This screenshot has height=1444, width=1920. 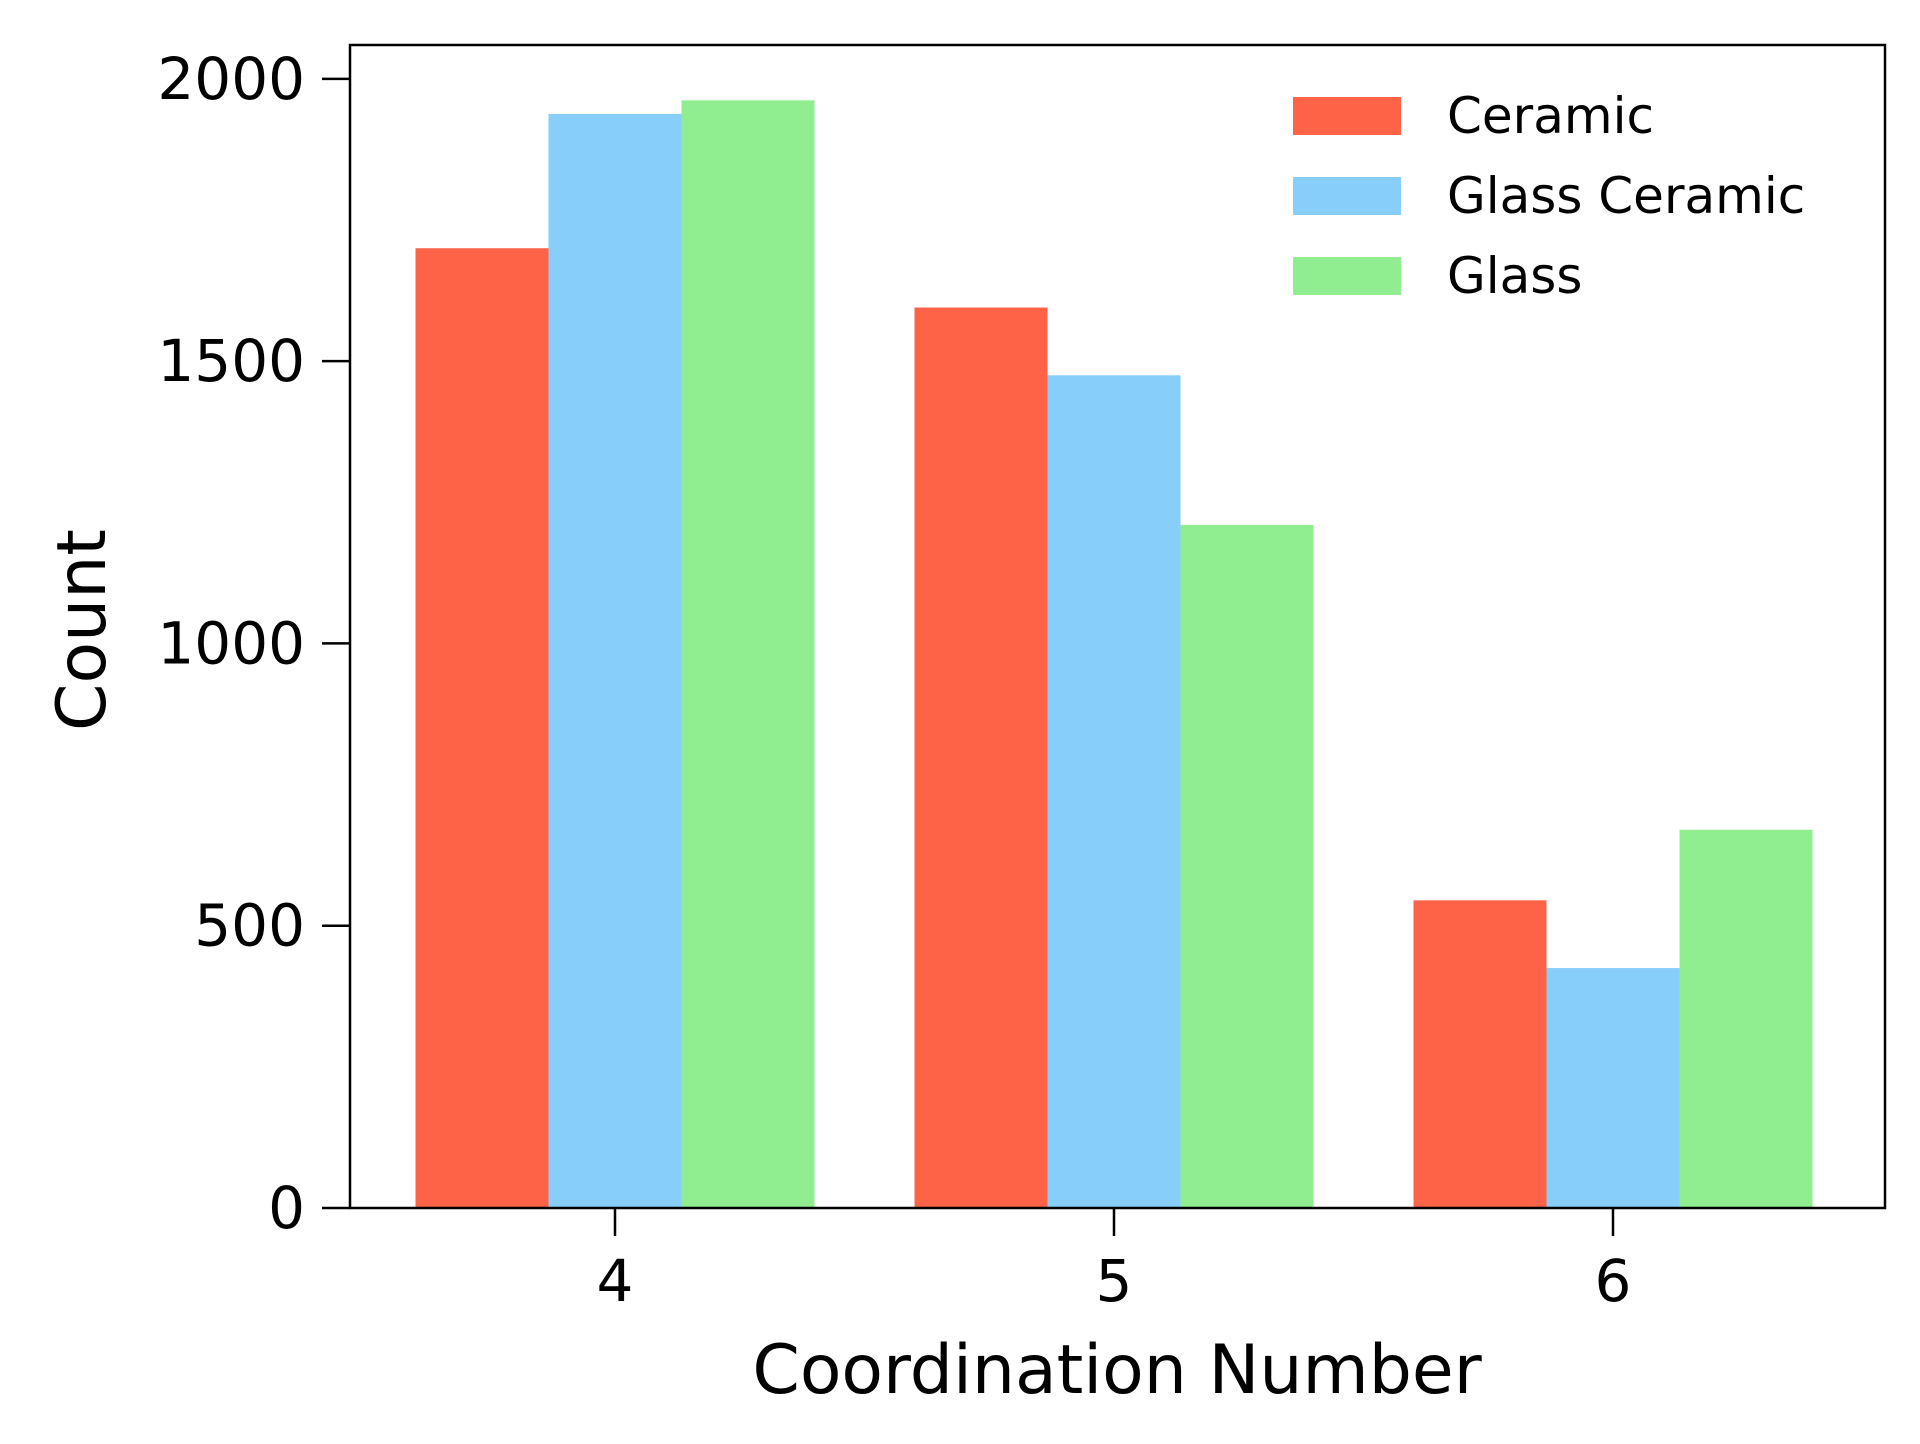 I want to click on legend-swatch-ceramic, so click(x=1347, y=116).